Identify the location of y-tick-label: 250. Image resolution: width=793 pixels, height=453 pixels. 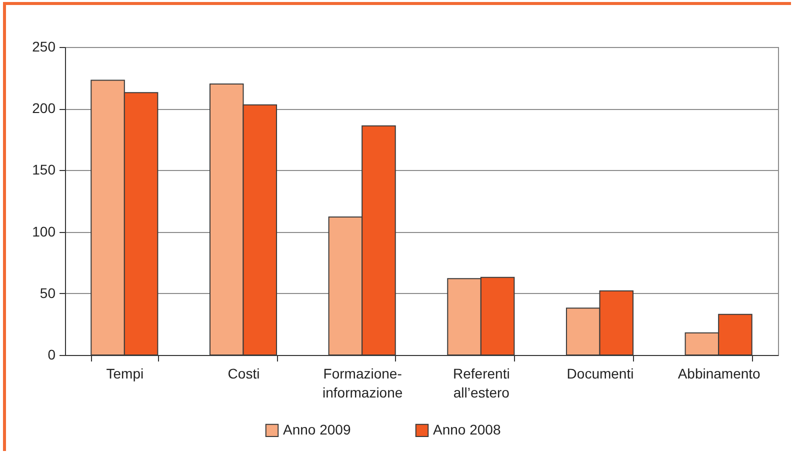
(44, 46).